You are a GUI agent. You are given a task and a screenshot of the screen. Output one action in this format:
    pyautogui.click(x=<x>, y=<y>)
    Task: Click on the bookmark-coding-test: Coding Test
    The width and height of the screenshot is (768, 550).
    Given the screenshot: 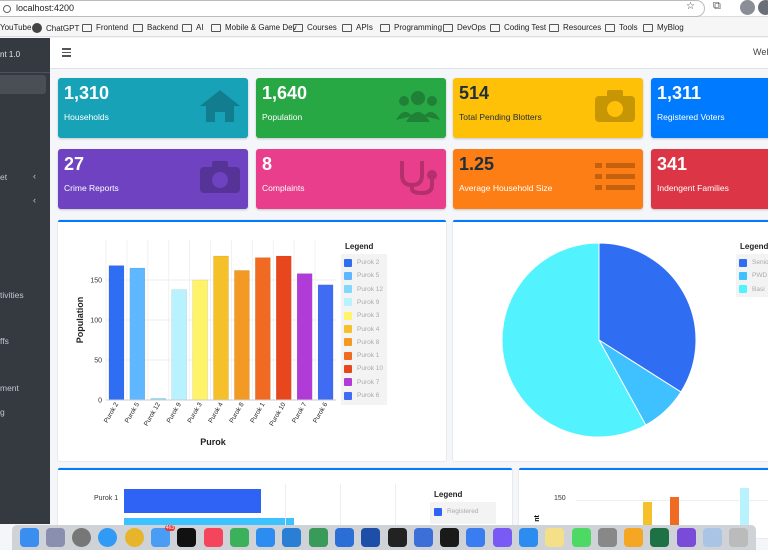 What is the action you would take?
    pyautogui.click(x=518, y=27)
    